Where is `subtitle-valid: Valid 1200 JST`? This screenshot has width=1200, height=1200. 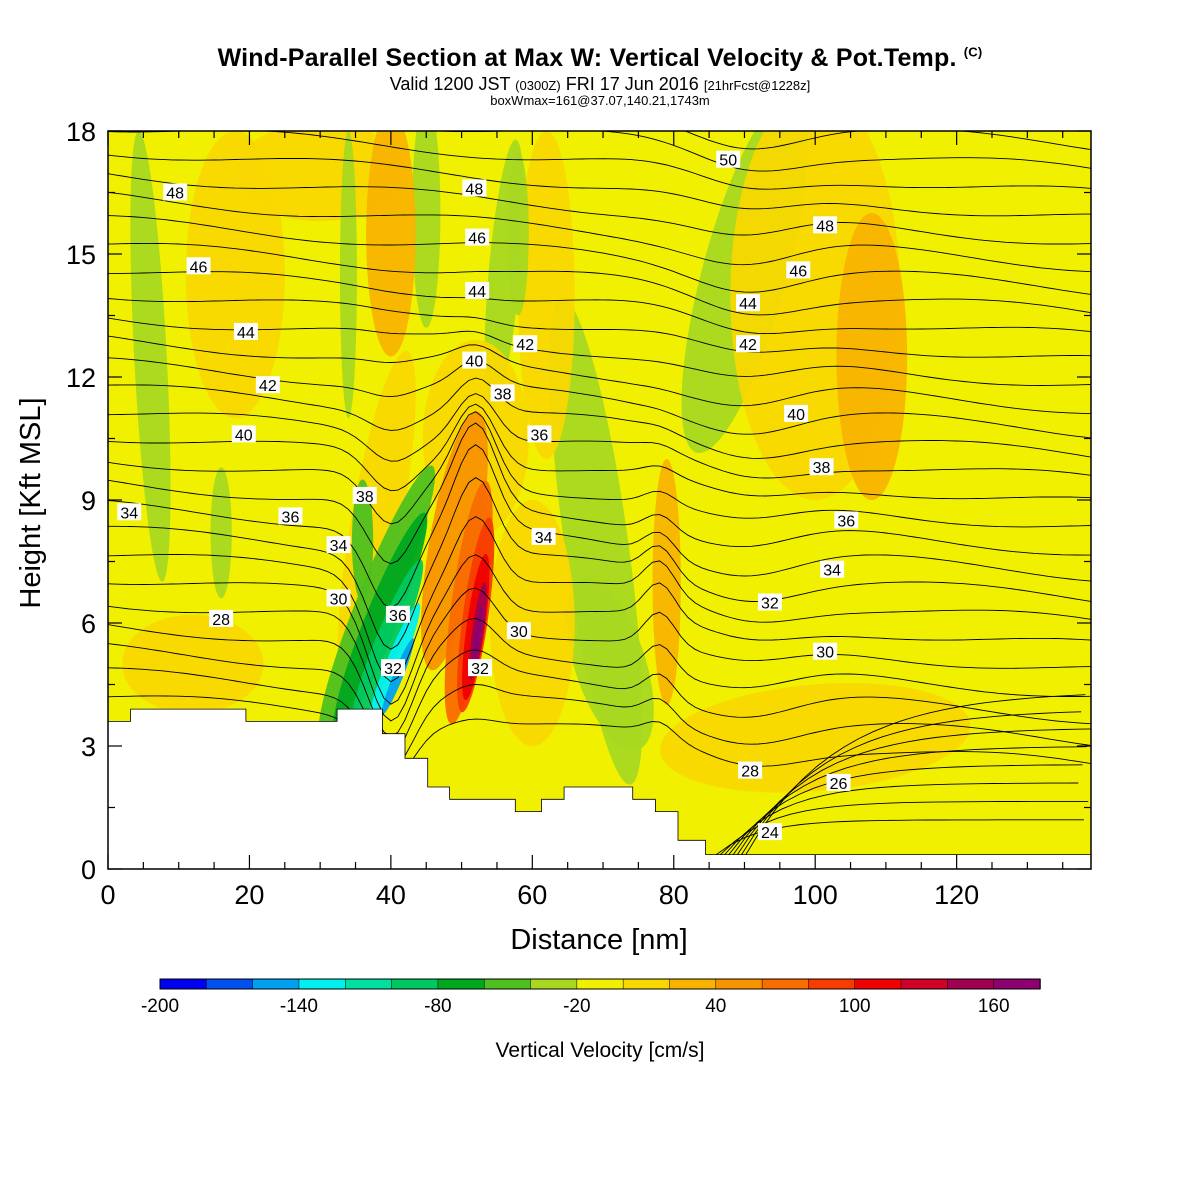 subtitle-valid: Valid 1200 JST is located at coordinates (450, 84).